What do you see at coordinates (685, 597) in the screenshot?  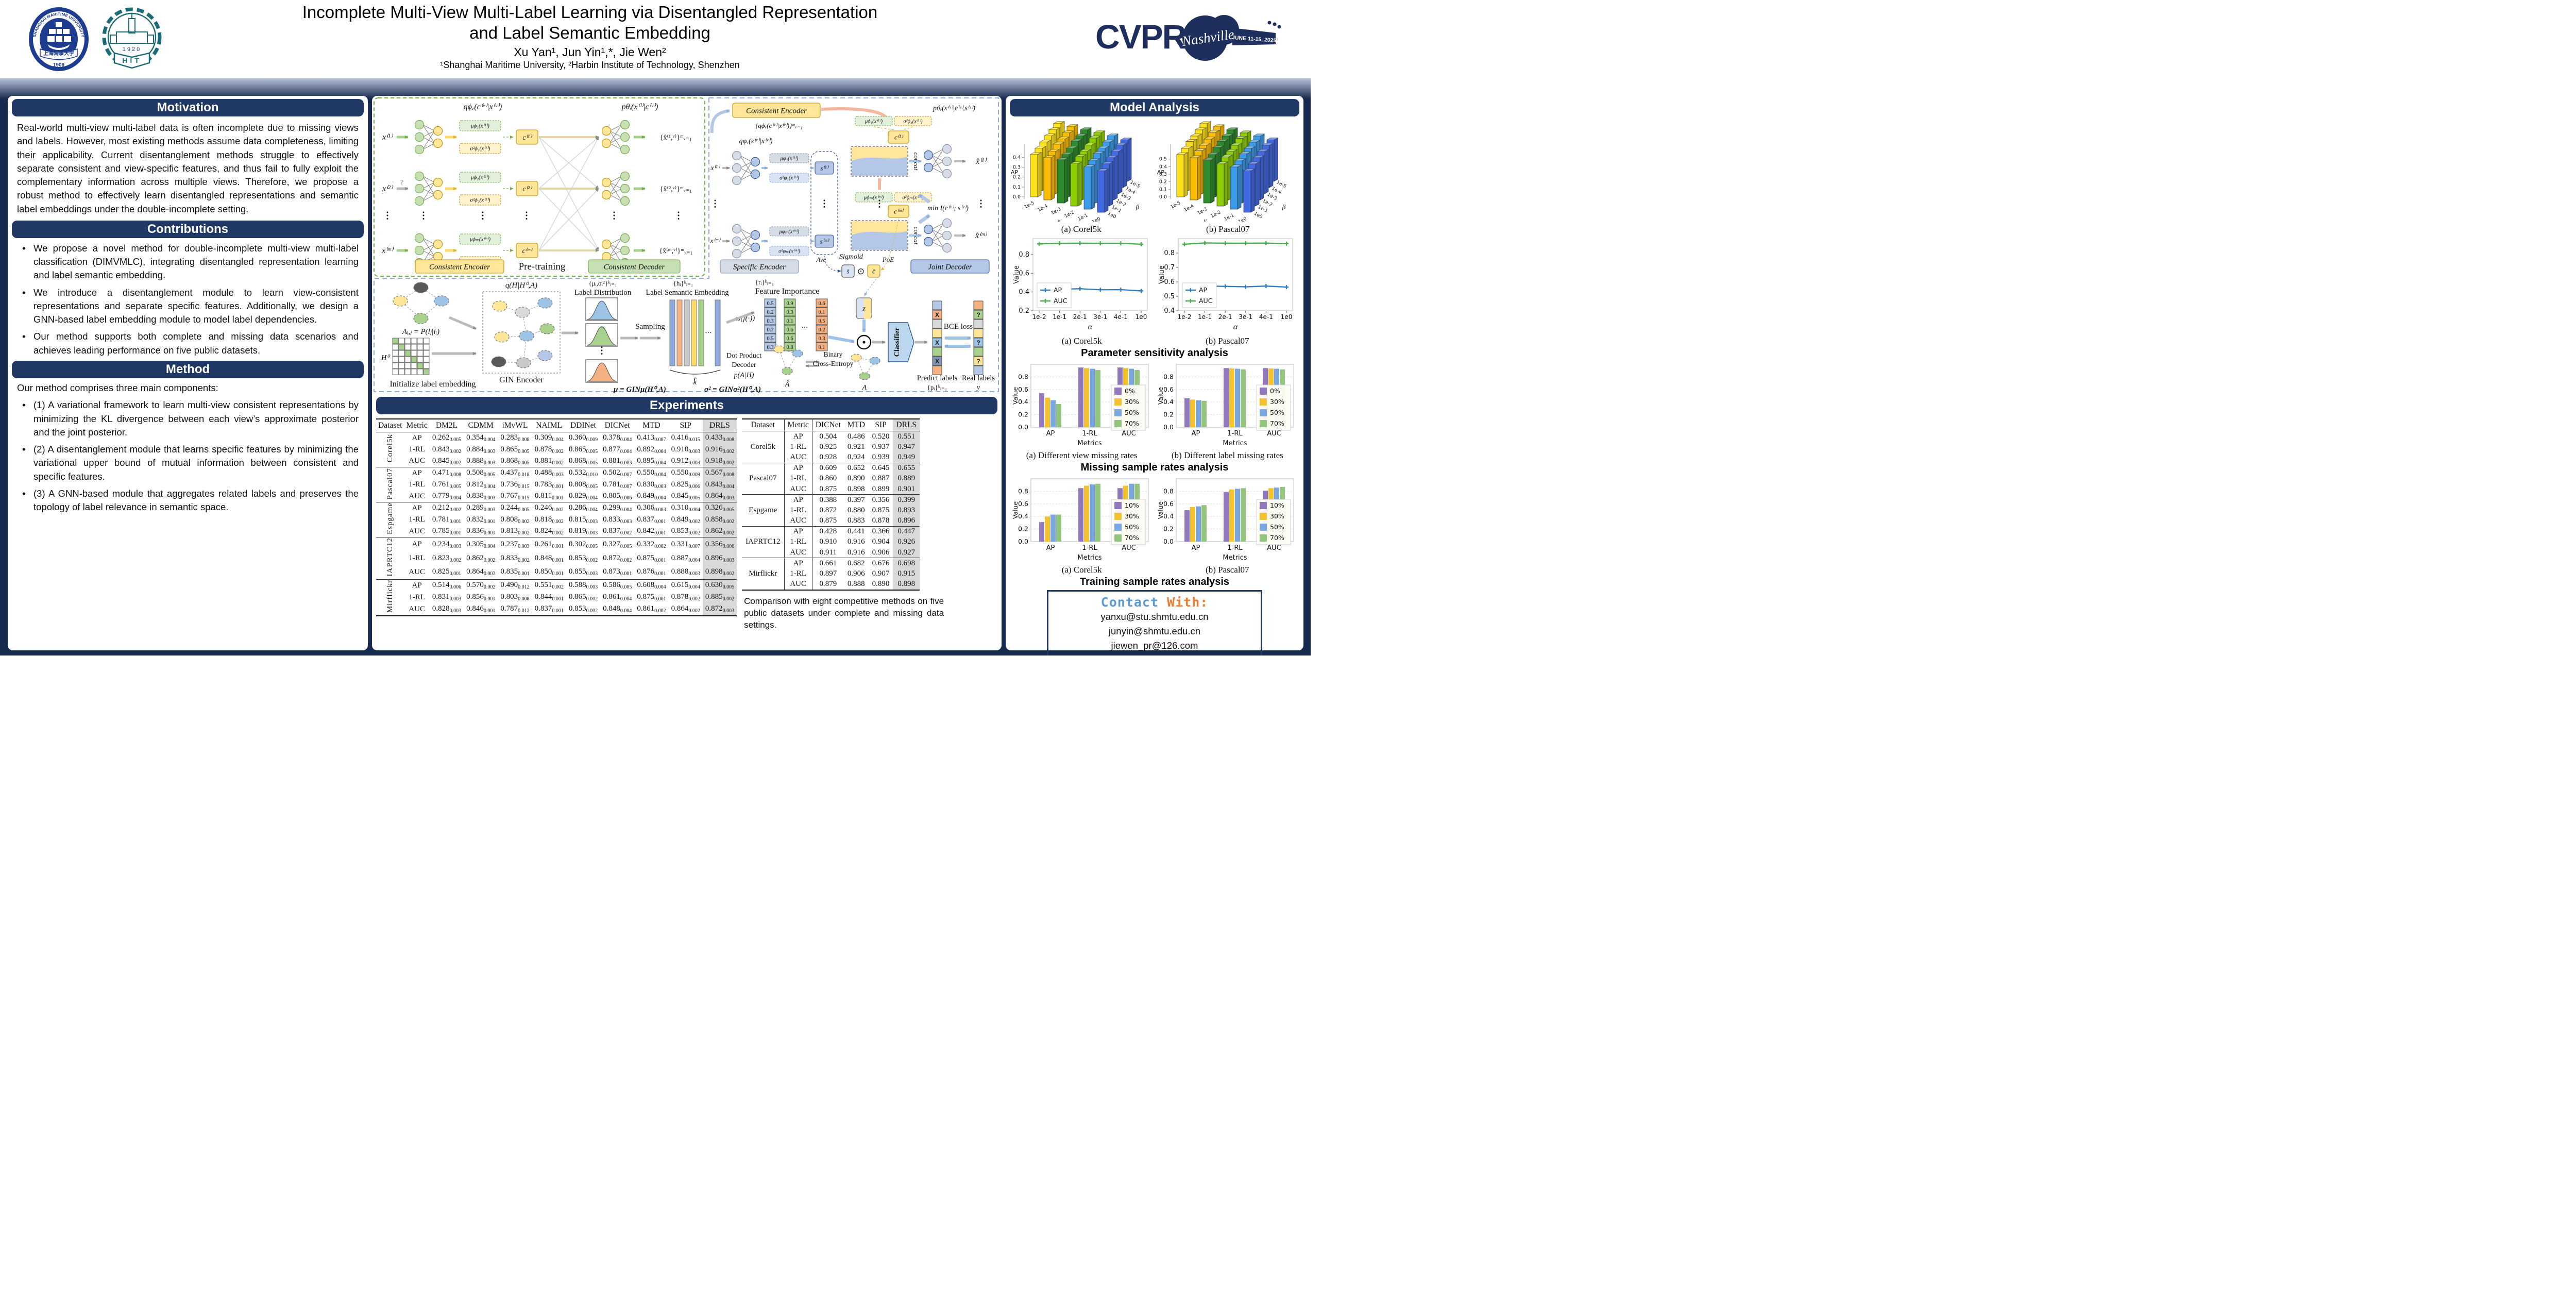 I see `table-cell: 0.8780.002` at bounding box center [685, 597].